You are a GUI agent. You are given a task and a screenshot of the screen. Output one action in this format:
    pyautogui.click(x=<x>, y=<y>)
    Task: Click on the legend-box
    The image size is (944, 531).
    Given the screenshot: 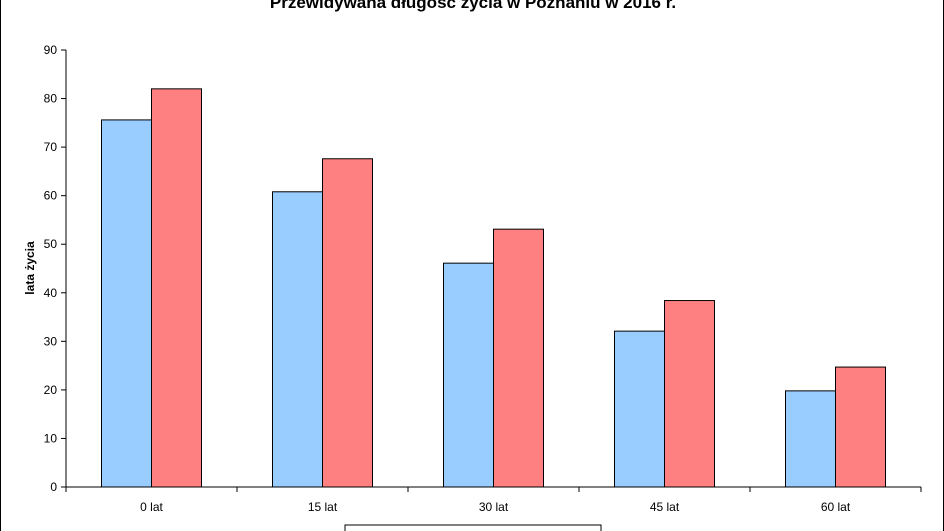 What is the action you would take?
    pyautogui.click(x=473, y=527)
    